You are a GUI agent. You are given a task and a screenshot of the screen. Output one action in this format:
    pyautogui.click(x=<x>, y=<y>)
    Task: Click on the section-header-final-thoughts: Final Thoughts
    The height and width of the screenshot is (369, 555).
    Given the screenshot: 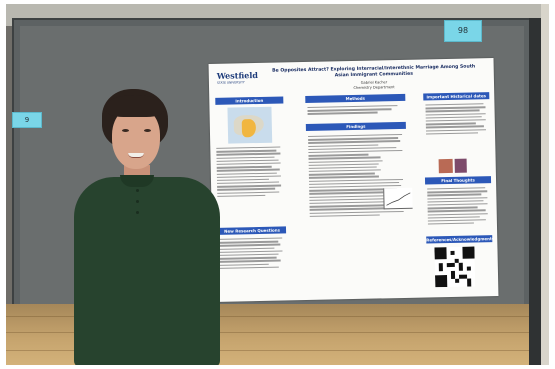 What is the action you would take?
    pyautogui.click(x=458, y=180)
    